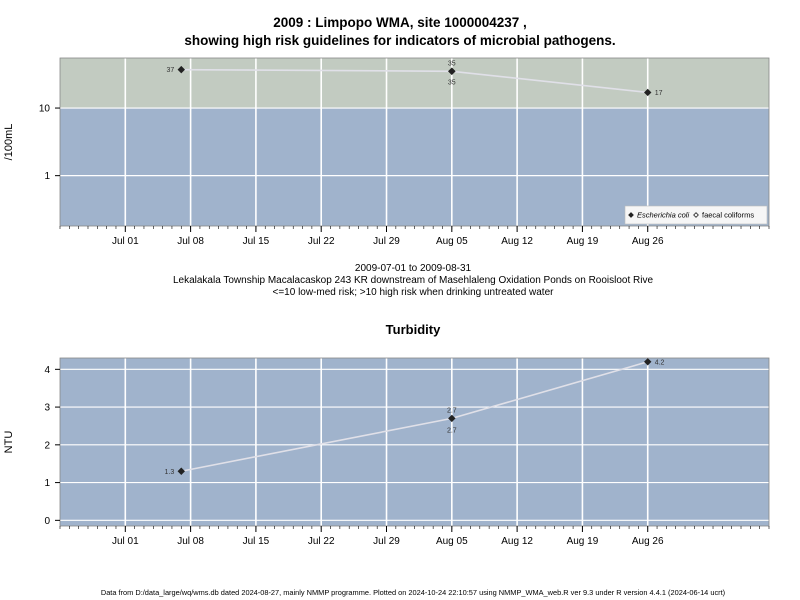 This screenshot has height=600, width=800. What do you see at coordinates (400, 22) in the screenshot?
I see `chart-title-line1: 2009 : Limpopo WMA, site 1000004237 ,` at bounding box center [400, 22].